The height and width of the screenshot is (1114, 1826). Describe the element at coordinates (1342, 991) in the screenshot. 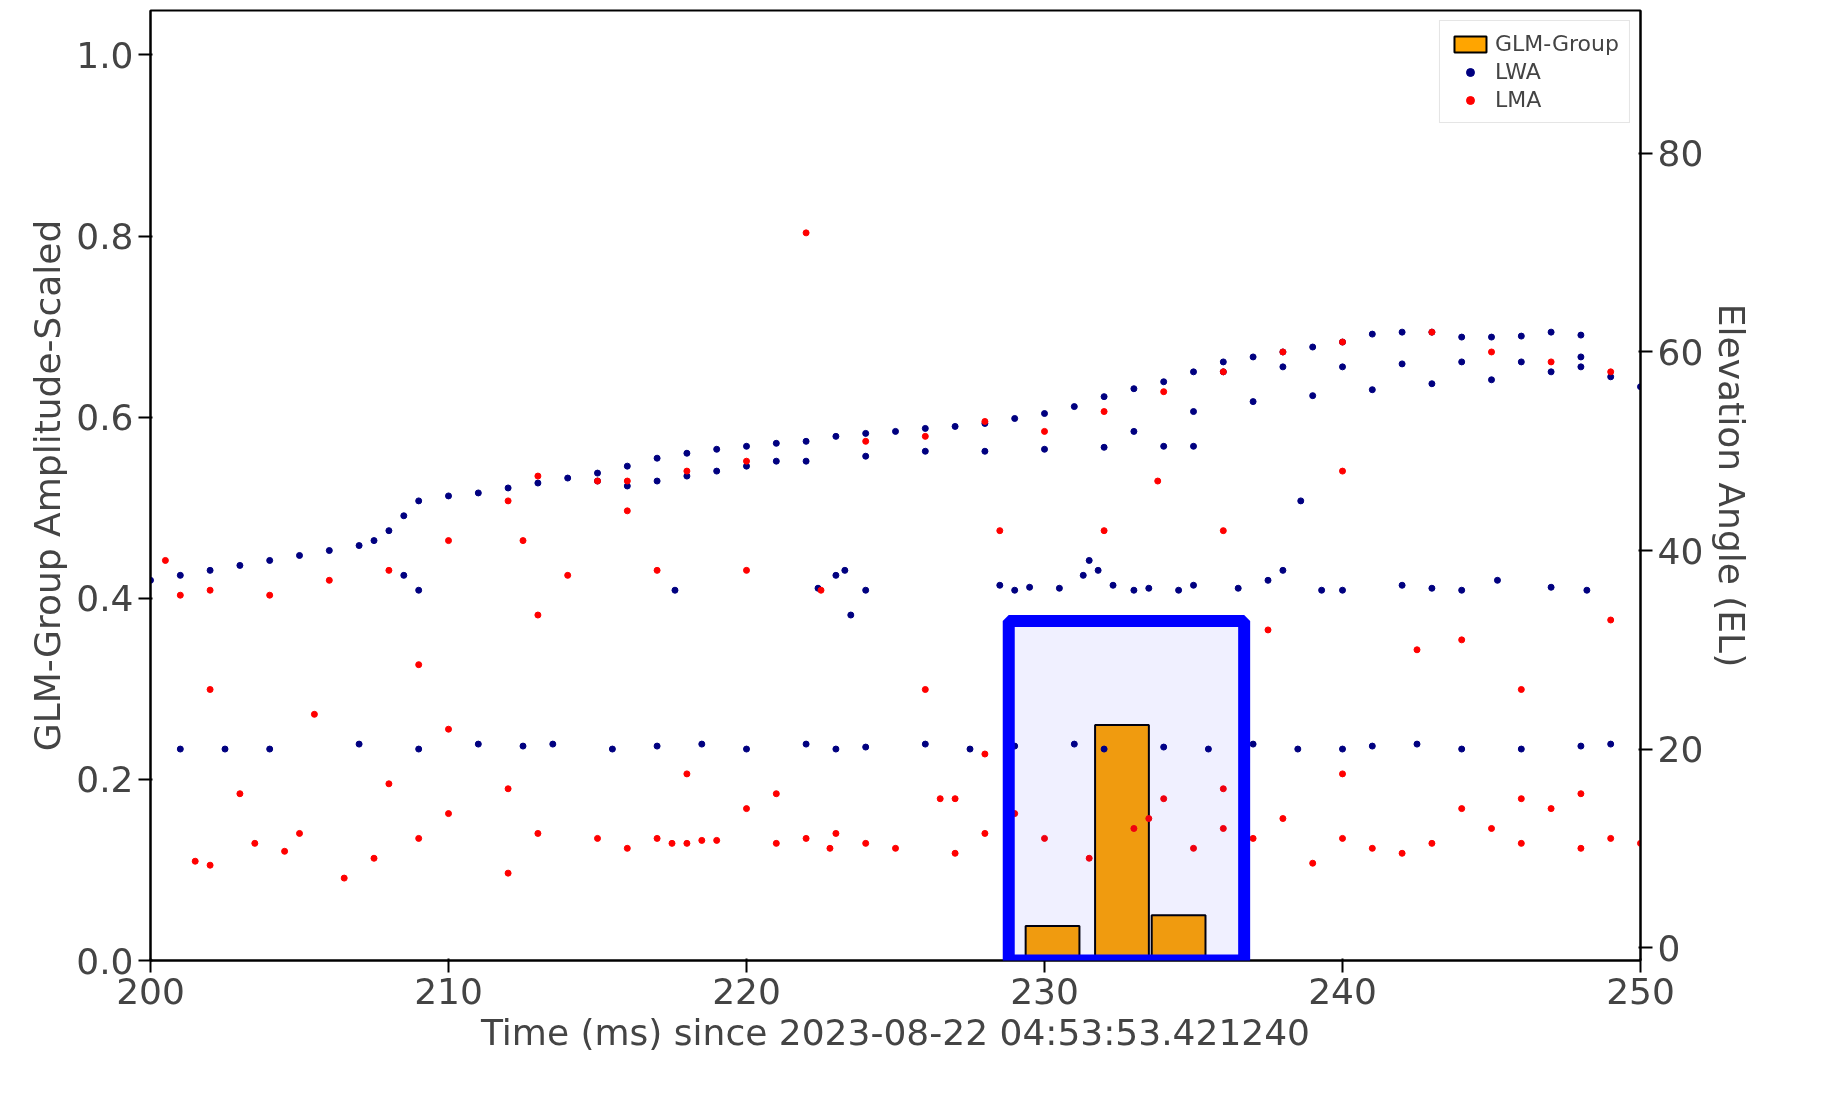

I see `x-tick-label: 240` at that location.